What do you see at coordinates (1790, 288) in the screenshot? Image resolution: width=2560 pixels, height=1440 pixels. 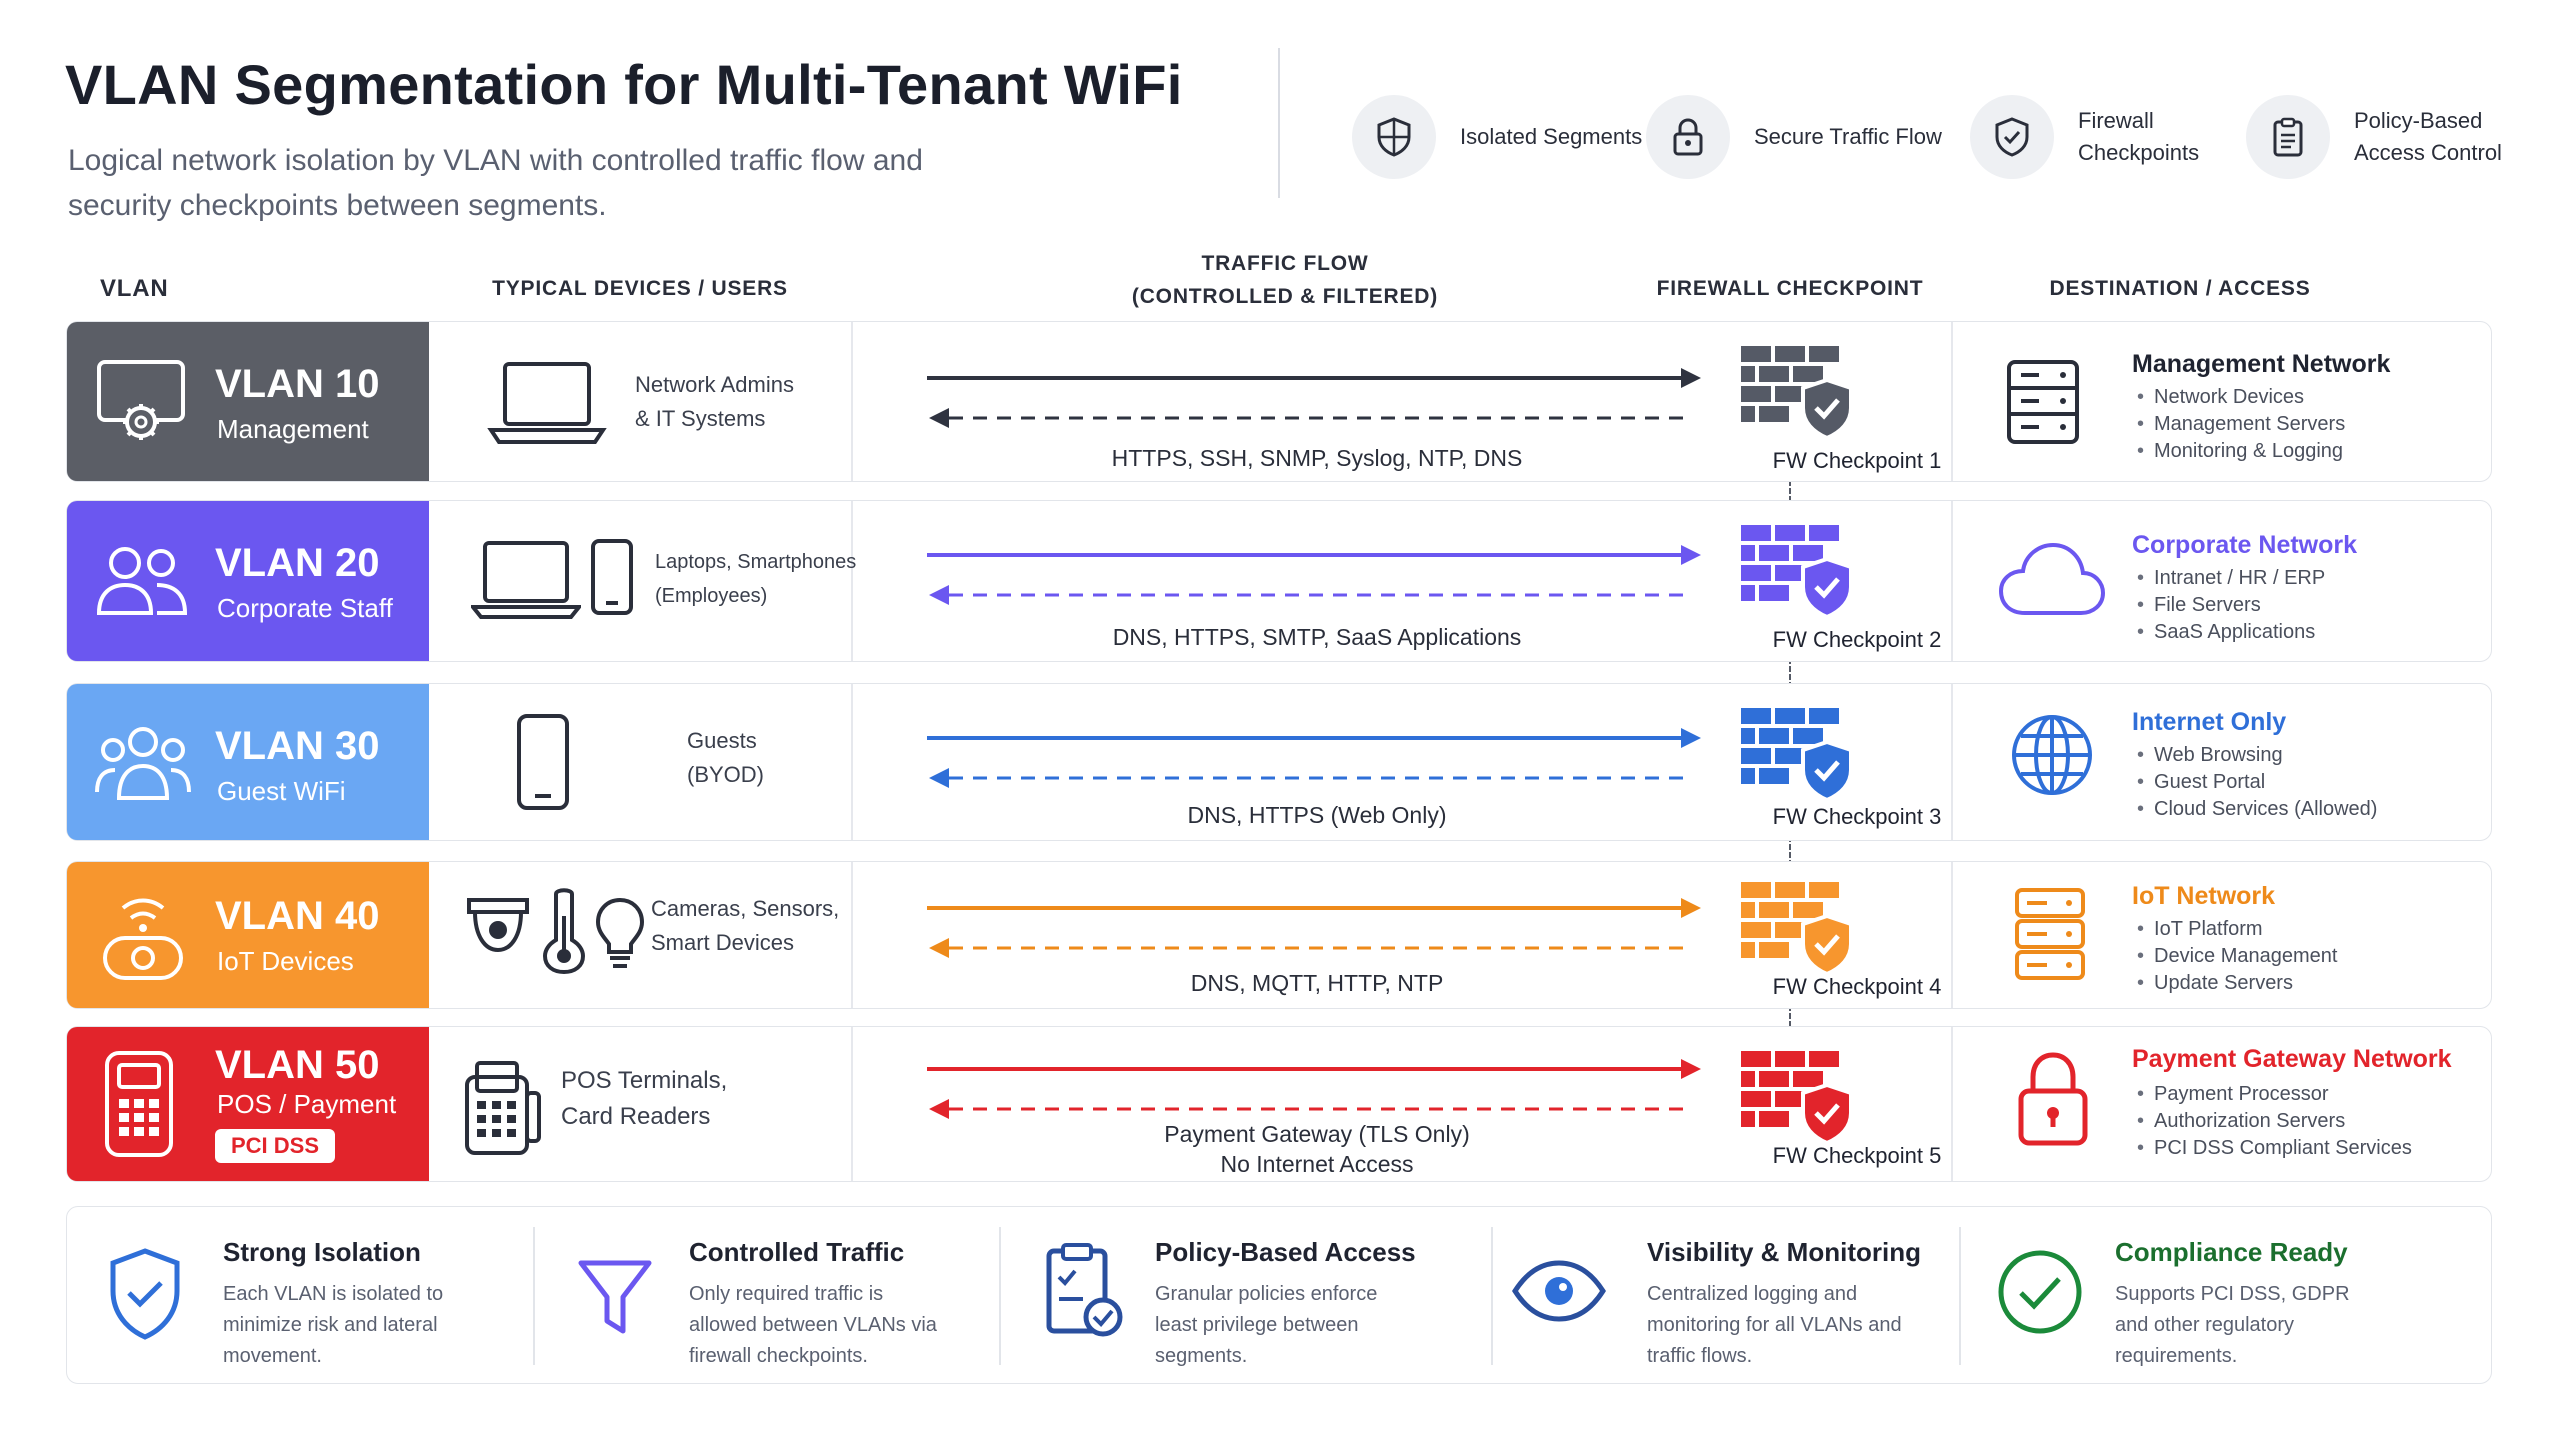 I see `column-header-firewall: FIREWALL CHECKPOINT` at bounding box center [1790, 288].